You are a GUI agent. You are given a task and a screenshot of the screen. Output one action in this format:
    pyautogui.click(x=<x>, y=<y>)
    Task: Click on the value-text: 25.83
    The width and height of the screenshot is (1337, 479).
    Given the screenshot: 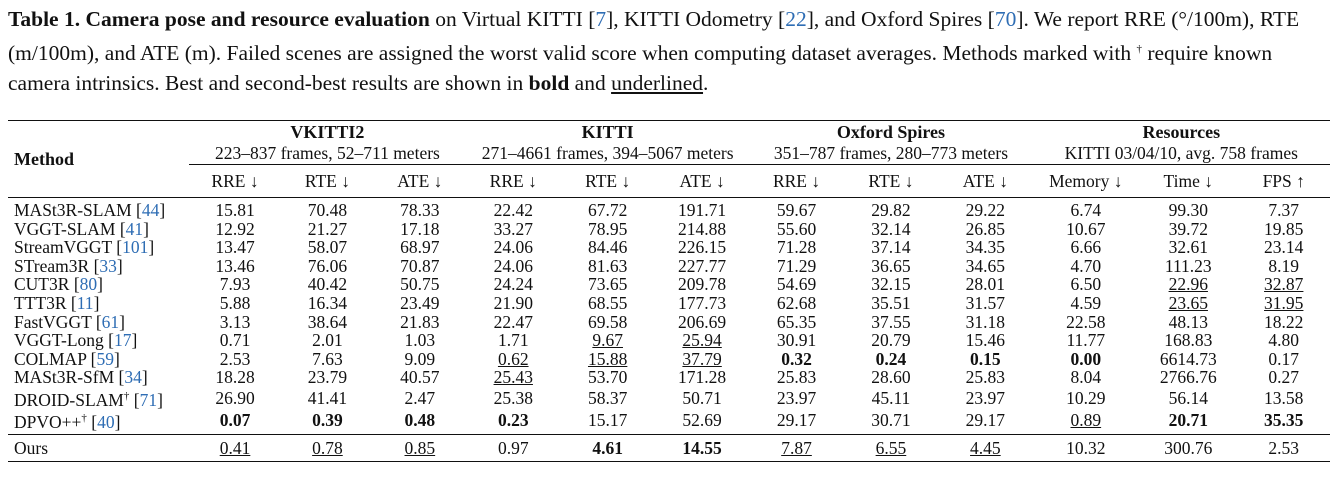 What is the action you would take?
    pyautogui.click(x=985, y=377)
    